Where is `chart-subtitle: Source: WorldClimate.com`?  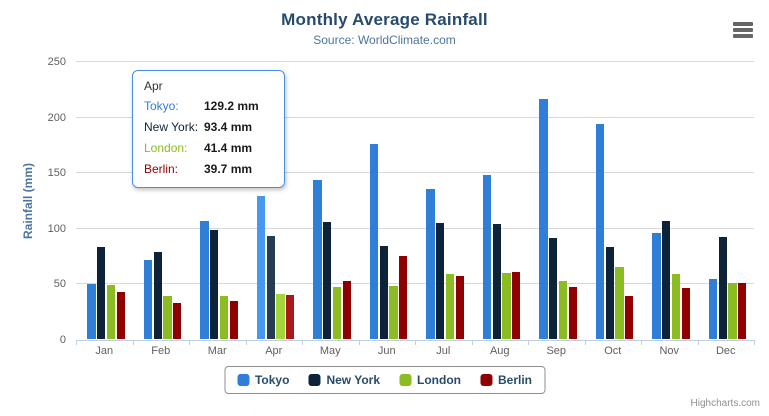
chart-subtitle: Source: WorldClimate.com is located at coordinates (384, 40).